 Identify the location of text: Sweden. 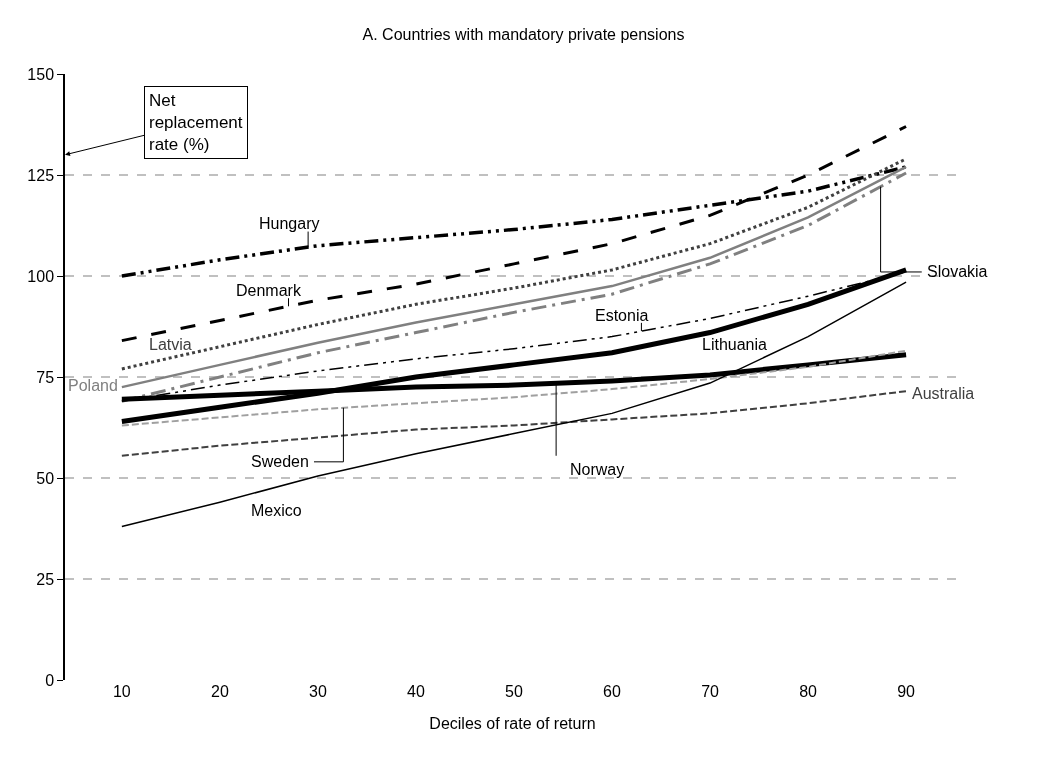
(280, 461).